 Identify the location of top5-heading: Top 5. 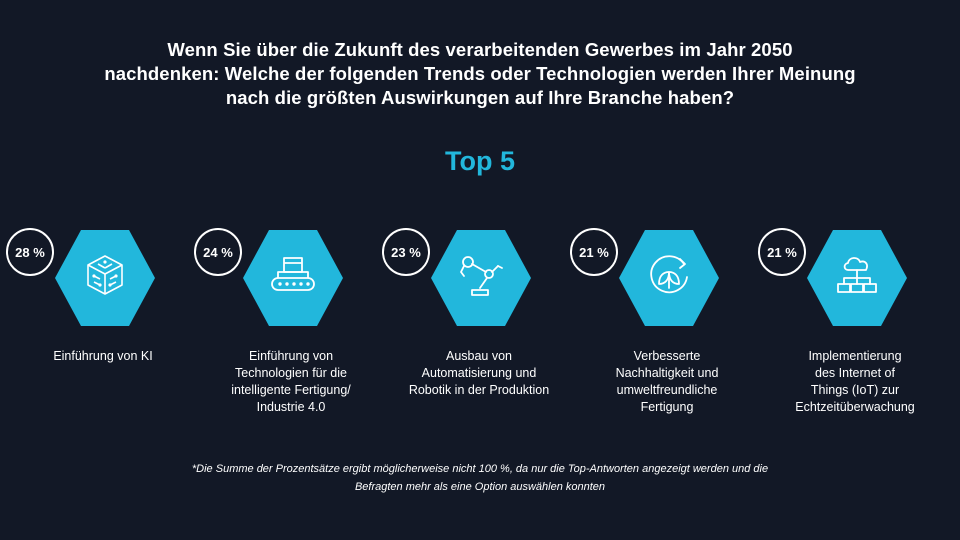
(480, 161).